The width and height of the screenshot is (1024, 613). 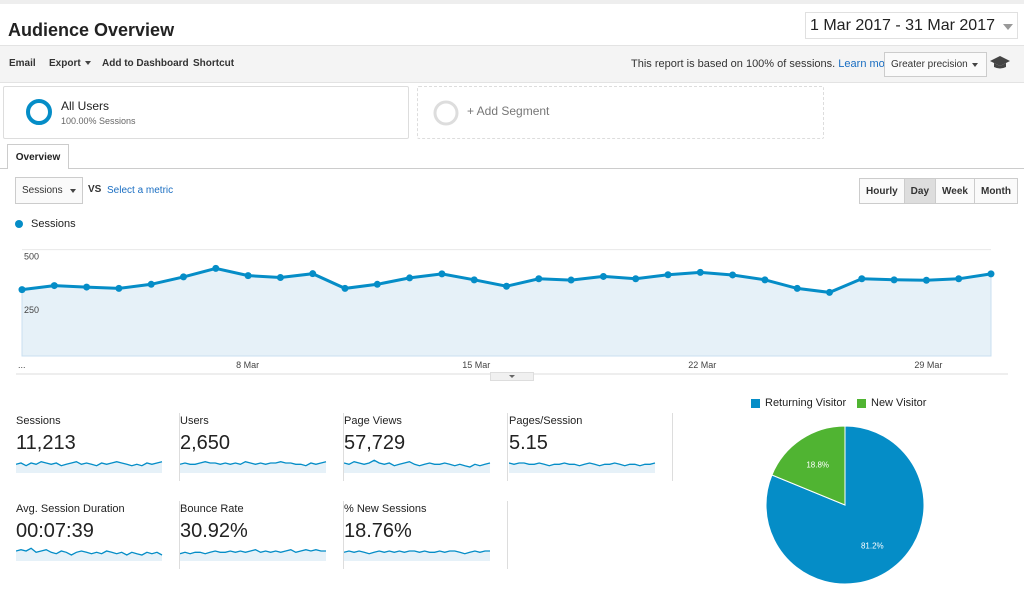 I want to click on scorecard: % New Sessions 18.76%, so click(x=426, y=541).